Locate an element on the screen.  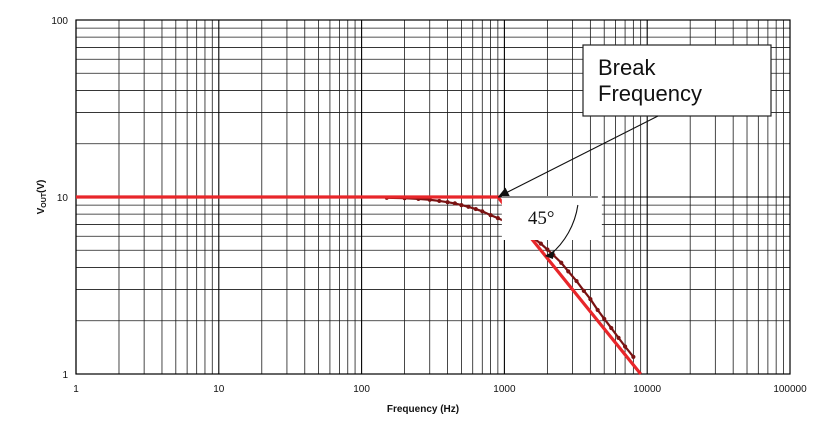
callout-label-line2: Frequency is located at coordinates (650, 93).